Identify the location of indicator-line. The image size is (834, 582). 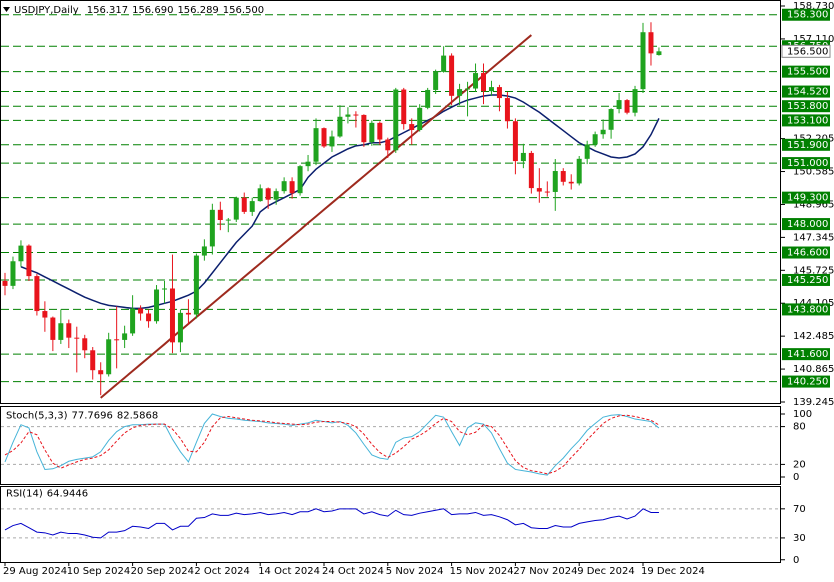
(331, 523).